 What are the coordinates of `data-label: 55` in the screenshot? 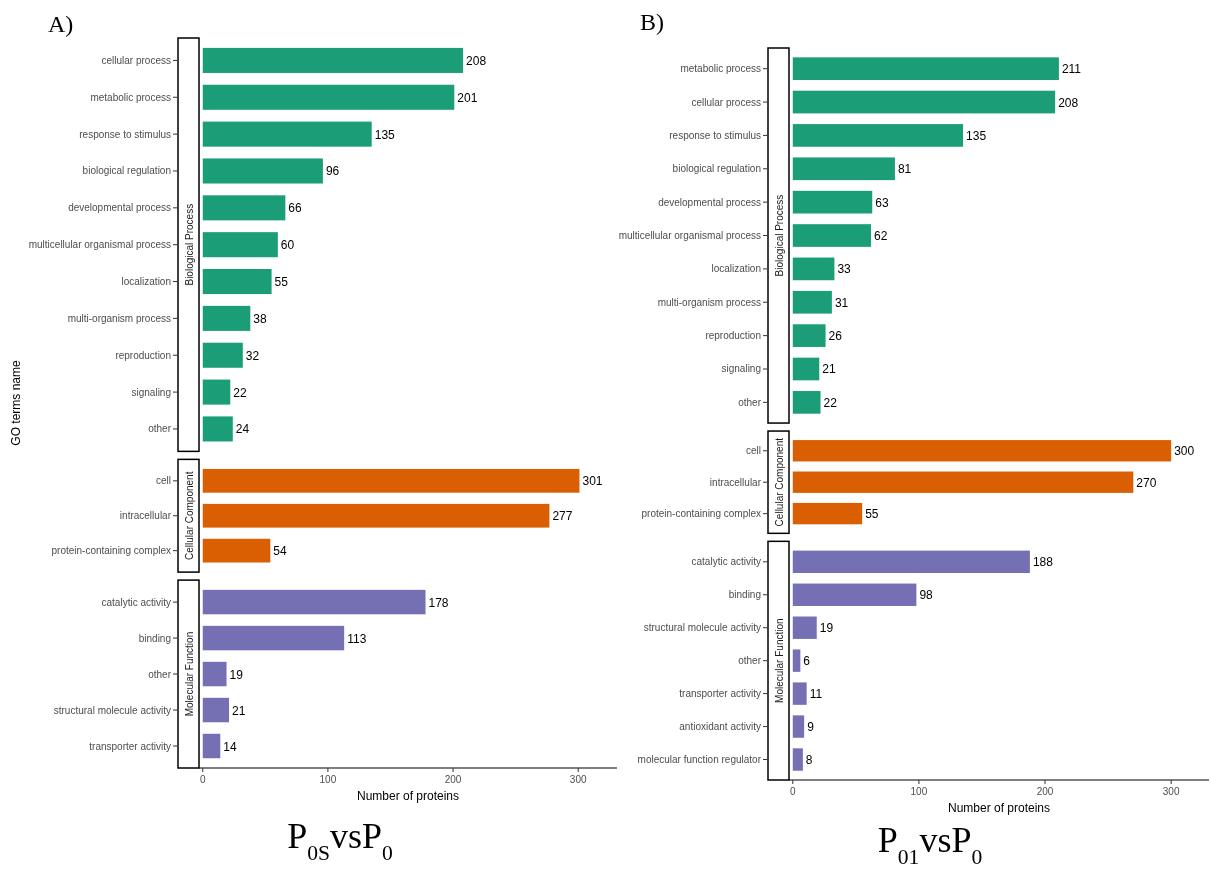 It's located at (281, 282).